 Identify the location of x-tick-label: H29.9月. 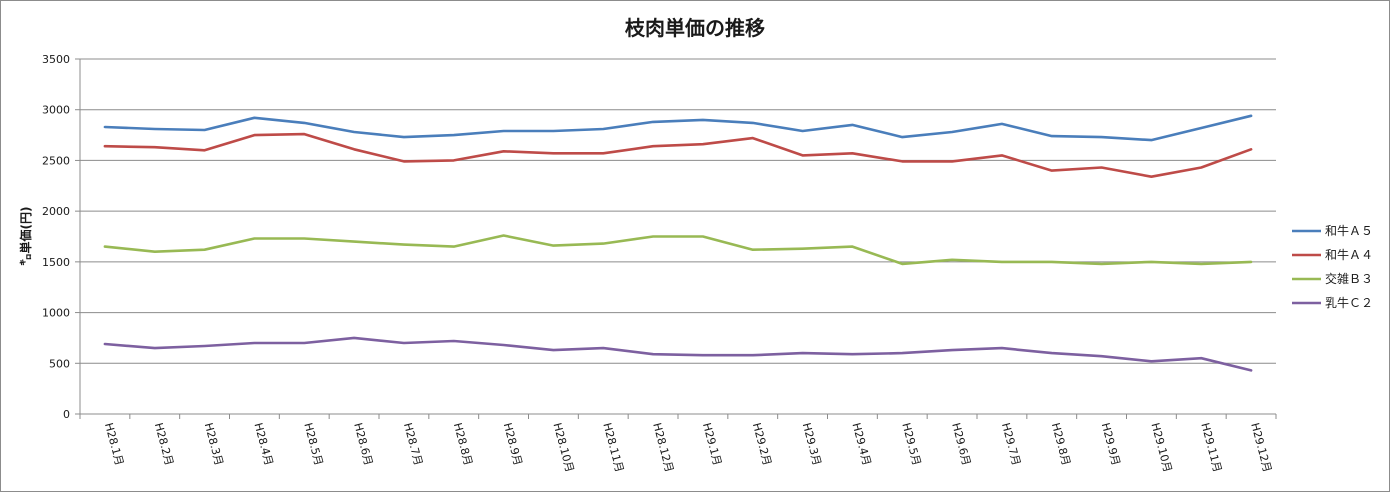
(1111, 444).